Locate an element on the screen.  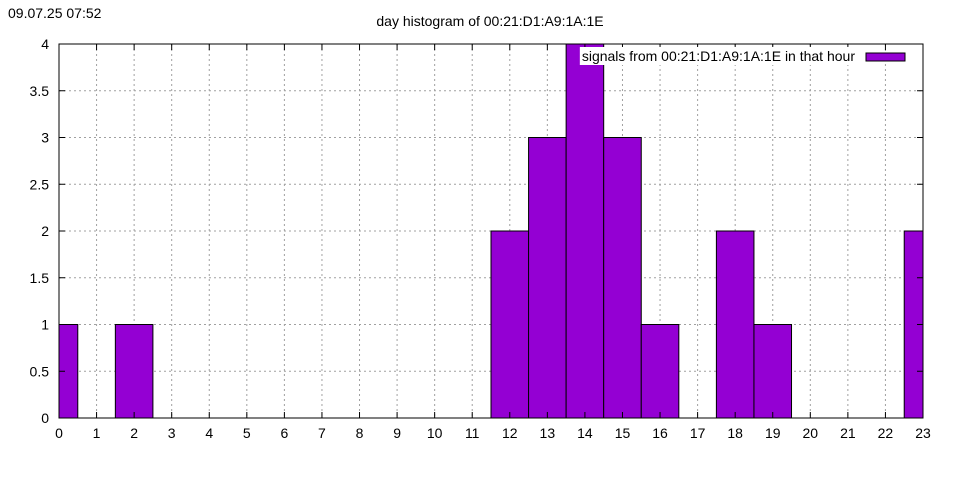
x-tick-label: 10 is located at coordinates (435, 433).